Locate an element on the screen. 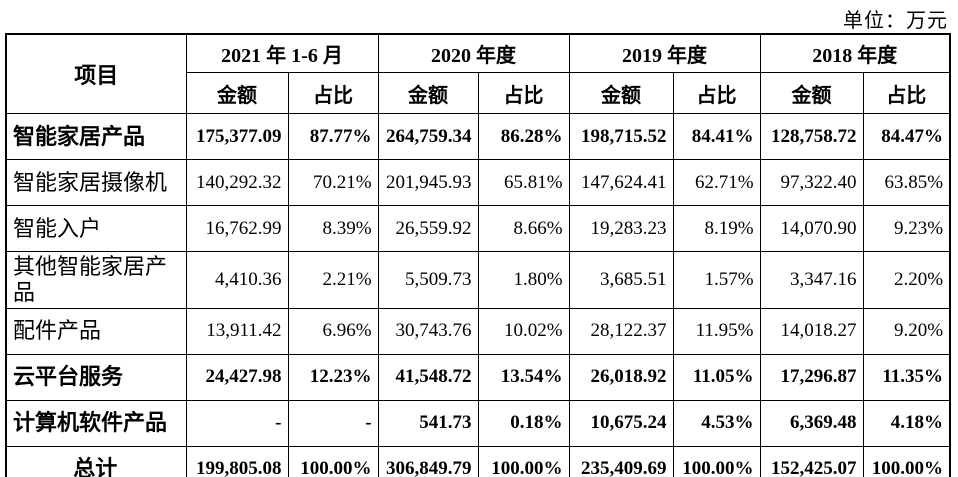 This screenshot has width=958, height=477. row-value: 11.35% is located at coordinates (906, 377).